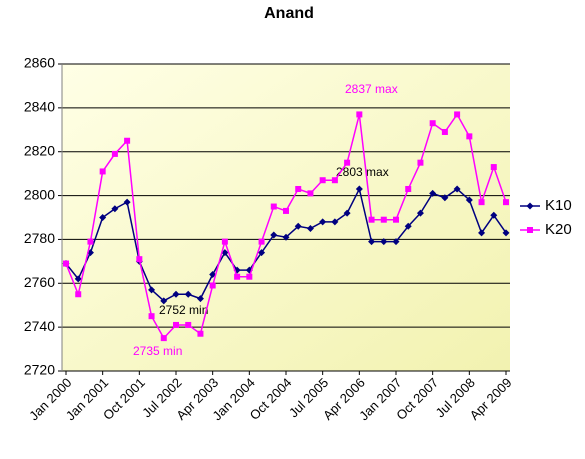 This screenshot has height=459, width=585. I want to click on annotation: 2735 min, so click(157, 351).